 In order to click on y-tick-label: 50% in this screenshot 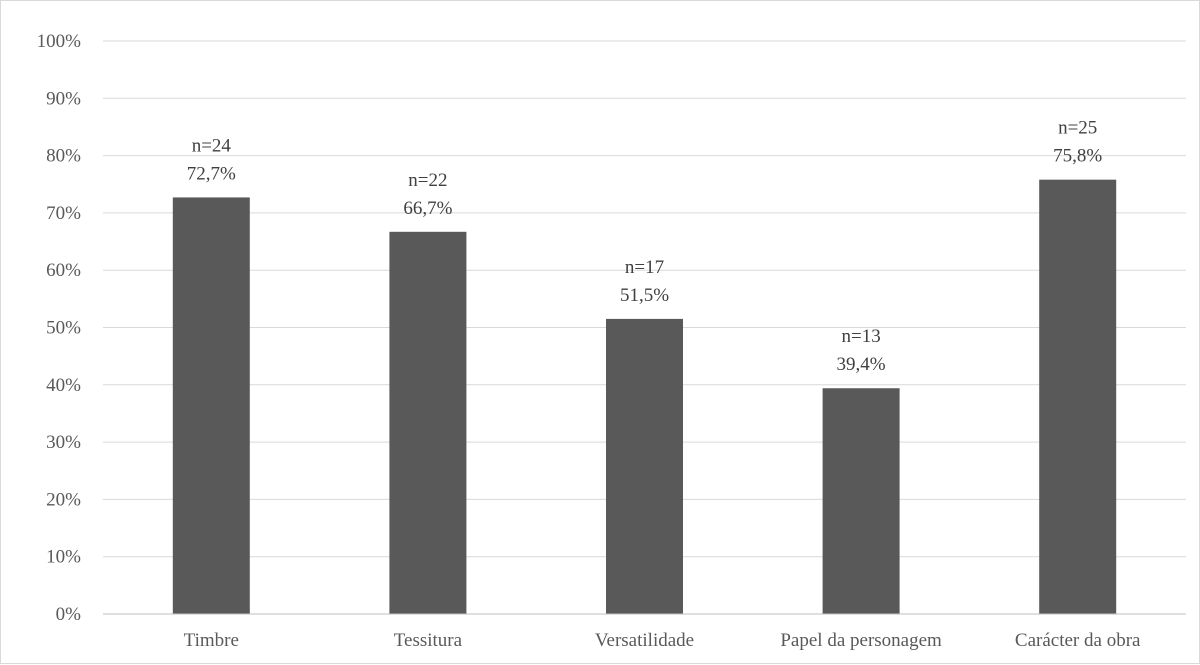, I will do `click(63, 328)`.